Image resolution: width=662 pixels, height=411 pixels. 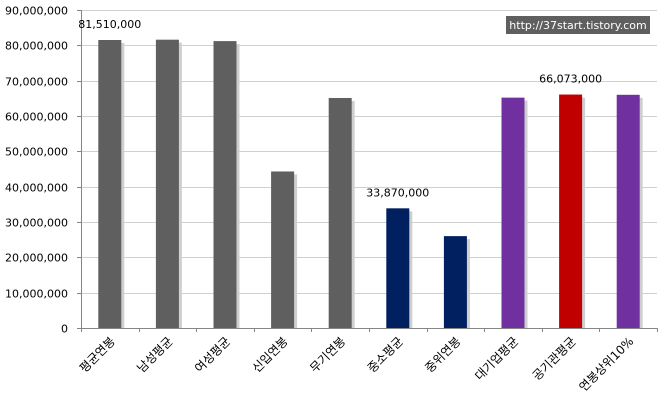 What do you see at coordinates (36, 82) in the screenshot?
I see `y-tick-label: 70,000,000` at bounding box center [36, 82].